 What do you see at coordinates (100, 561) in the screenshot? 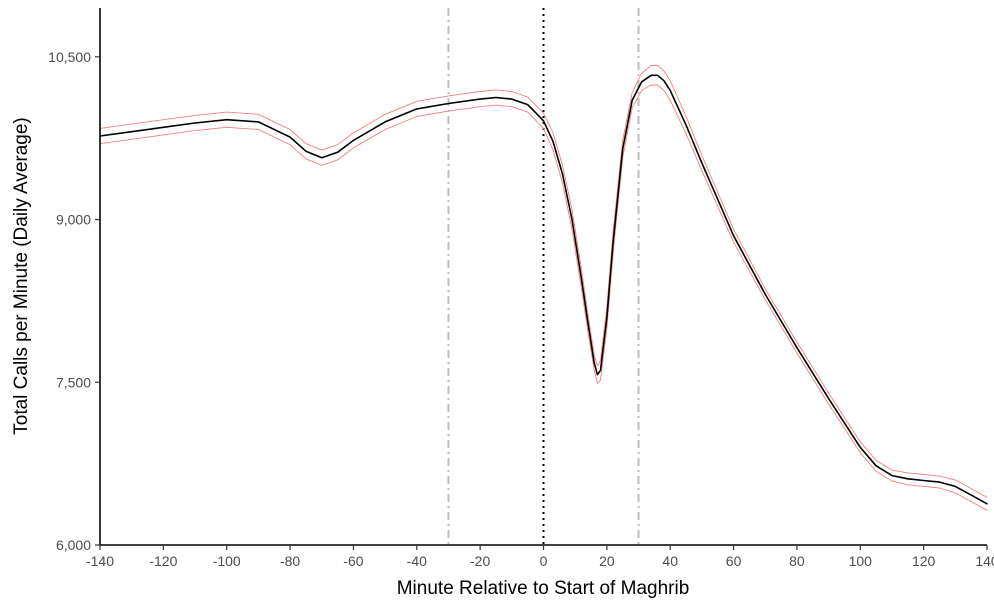
I see `x-tick-label: -140` at bounding box center [100, 561].